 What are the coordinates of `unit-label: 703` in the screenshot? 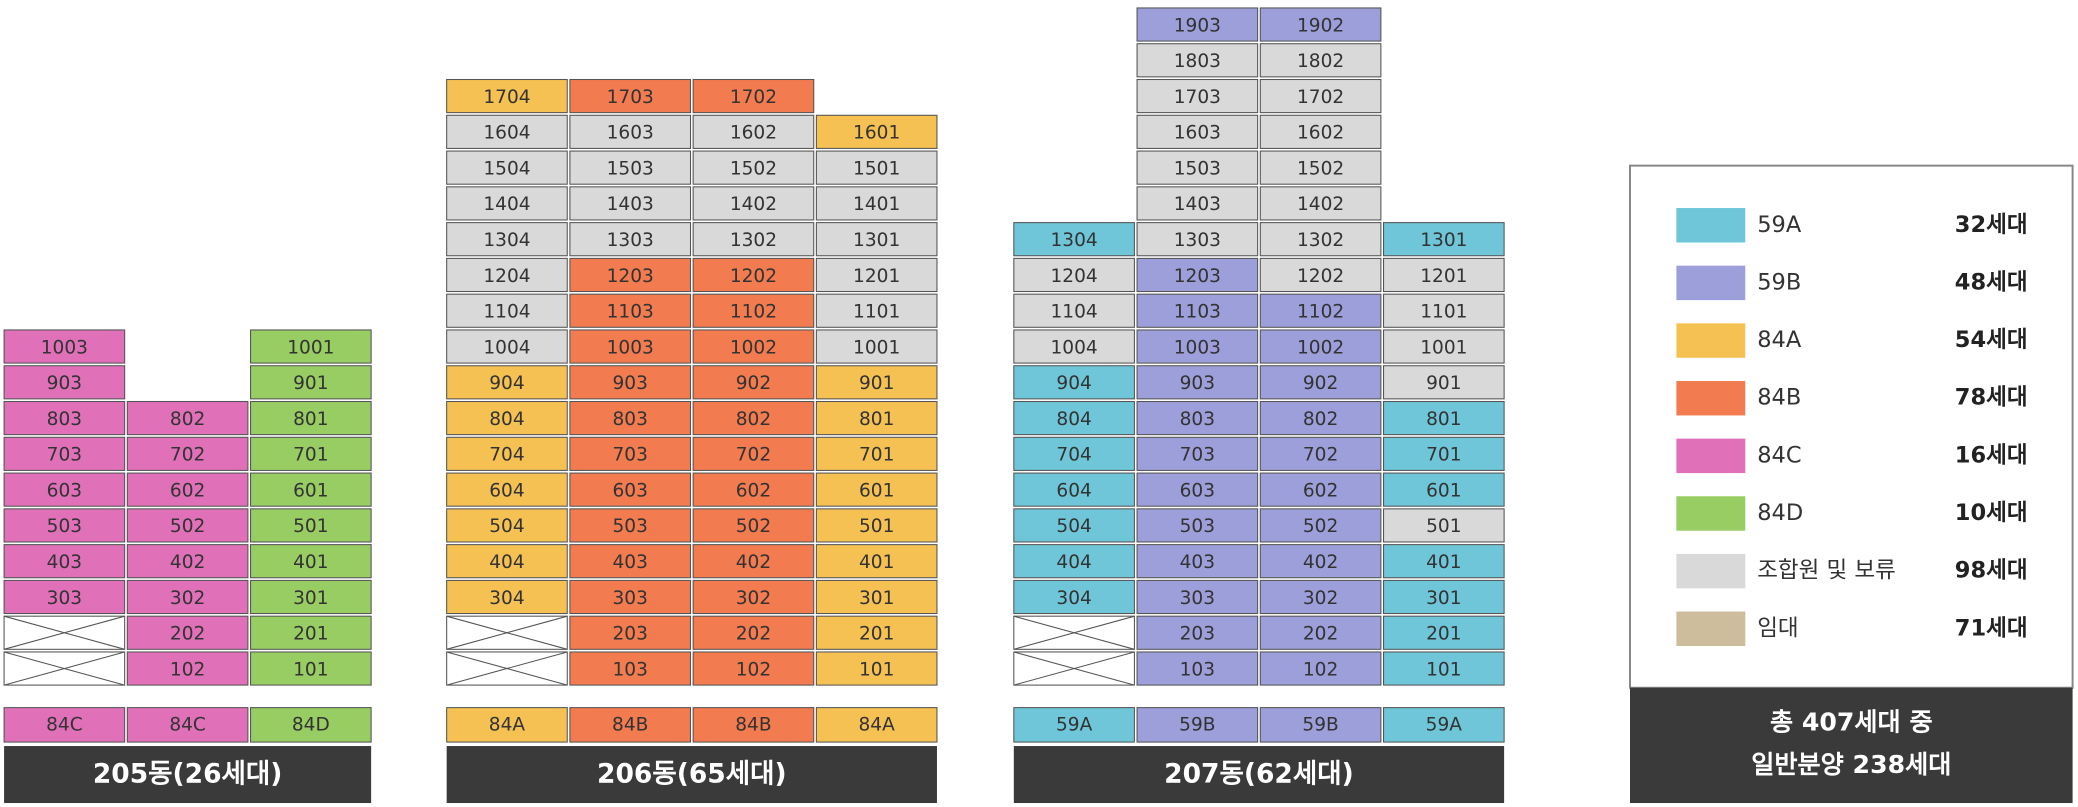 It's located at (64, 455).